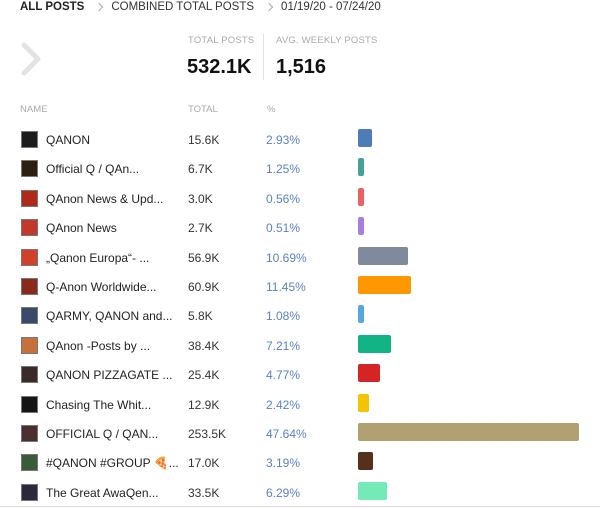 Image resolution: width=600 pixels, height=509 pixels. What do you see at coordinates (331, 7) in the screenshot?
I see `date-range: 01/19/20 - 07/24/20` at bounding box center [331, 7].